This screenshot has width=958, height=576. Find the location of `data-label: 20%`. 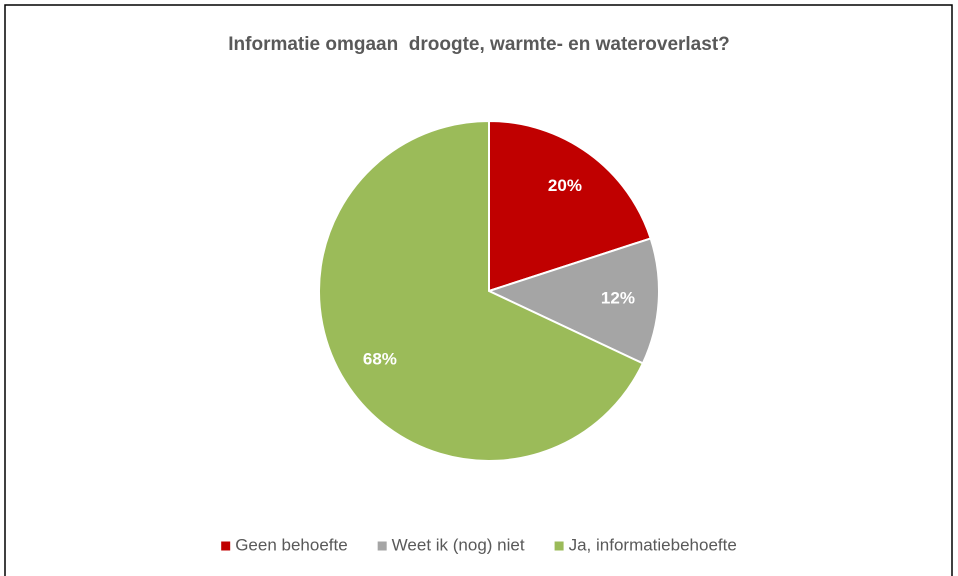

data-label: 20% is located at coordinates (565, 185).